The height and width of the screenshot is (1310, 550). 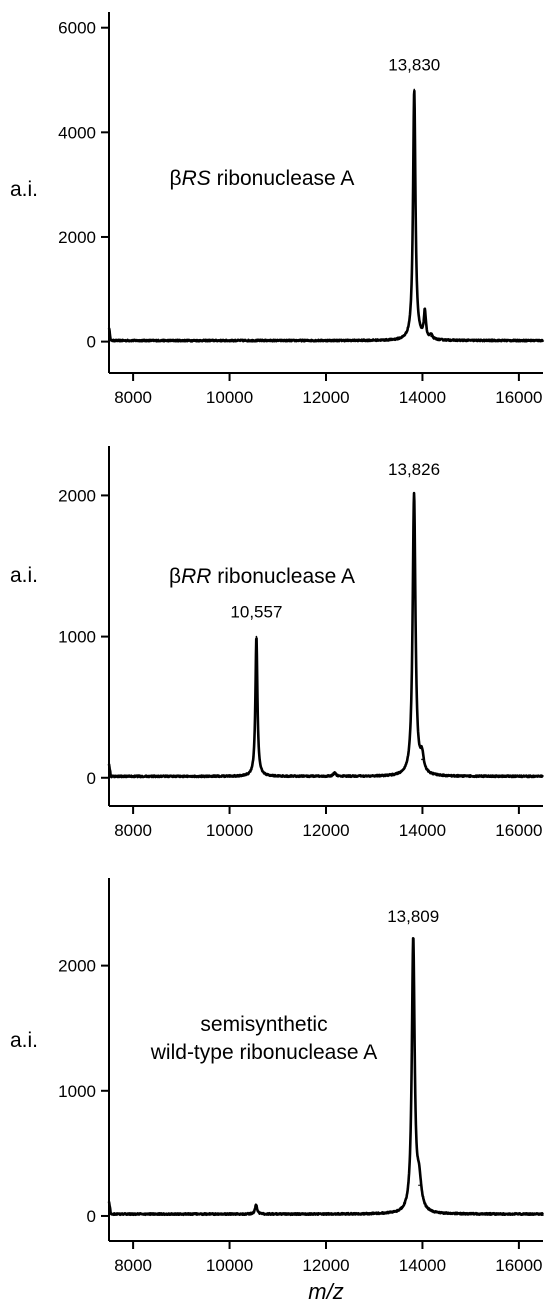 I want to click on y-tick-label: 6000, so click(x=77, y=28).